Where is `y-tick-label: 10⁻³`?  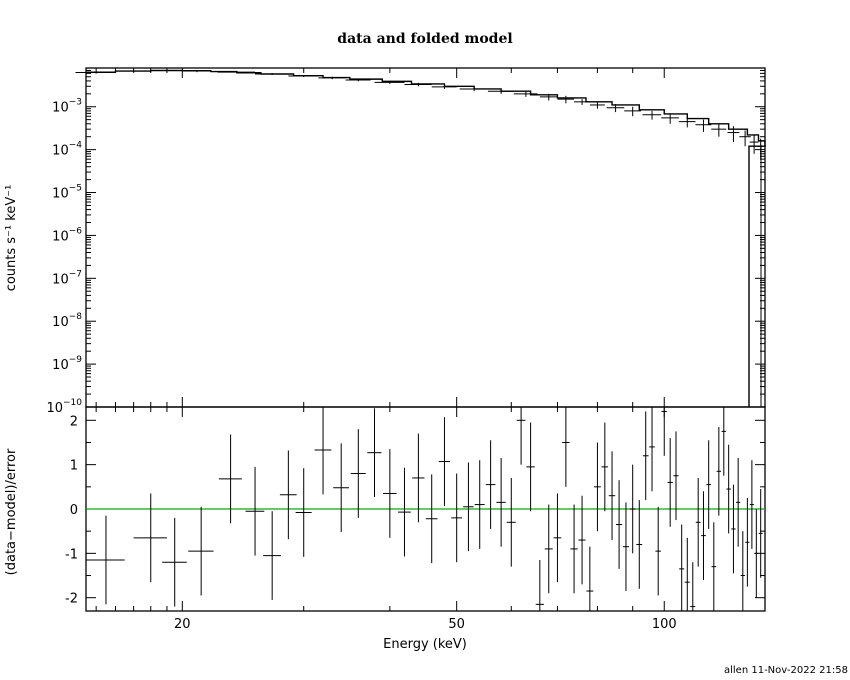
y-tick-label: 10⁻³ is located at coordinates (67, 107).